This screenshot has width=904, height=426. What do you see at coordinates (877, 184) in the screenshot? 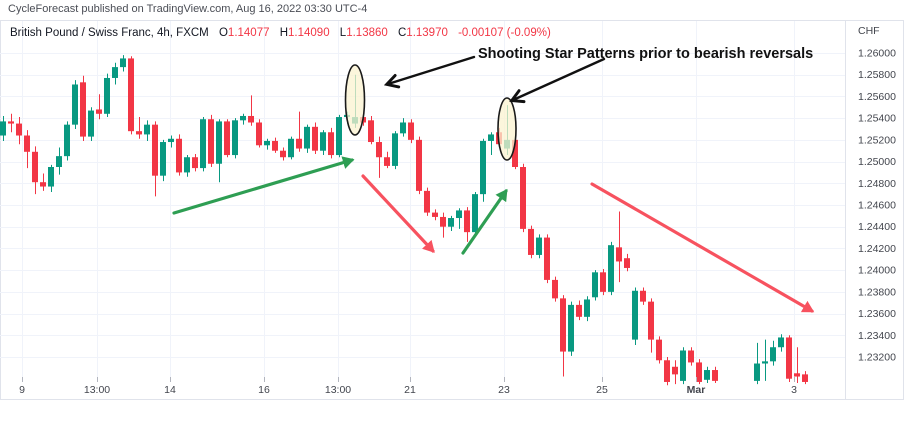
I see `price-axis-label: 1.24800` at bounding box center [877, 184].